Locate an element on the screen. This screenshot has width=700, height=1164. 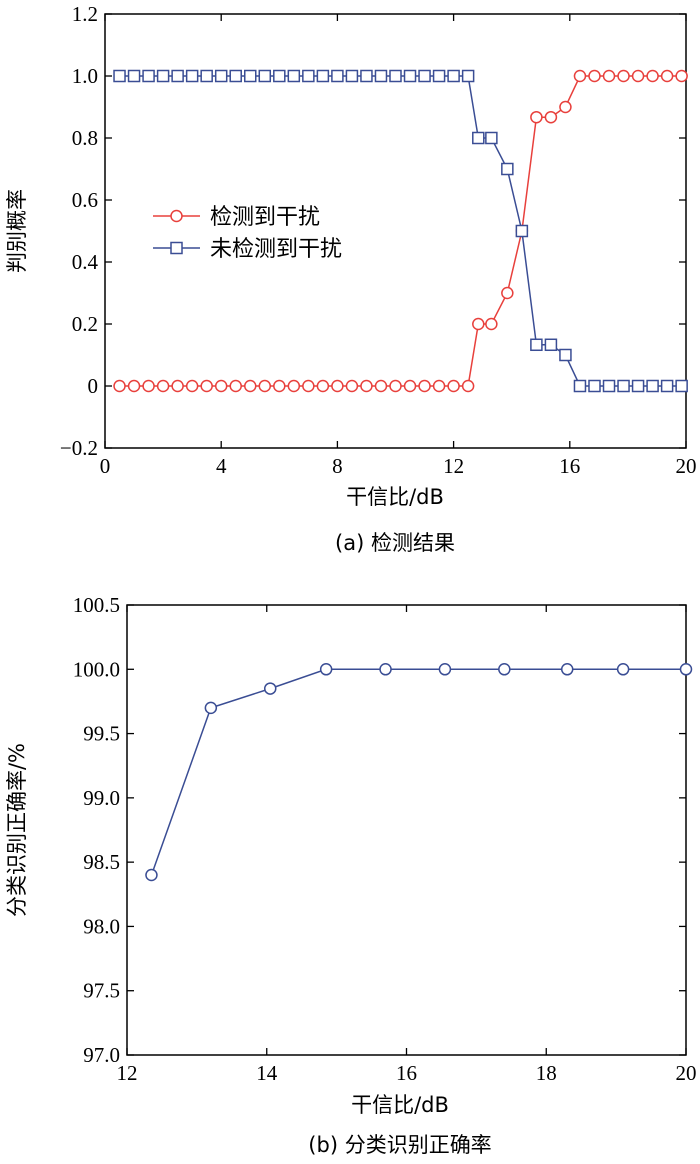
b-y-tick-label: 100.5 is located at coordinates (96, 605).